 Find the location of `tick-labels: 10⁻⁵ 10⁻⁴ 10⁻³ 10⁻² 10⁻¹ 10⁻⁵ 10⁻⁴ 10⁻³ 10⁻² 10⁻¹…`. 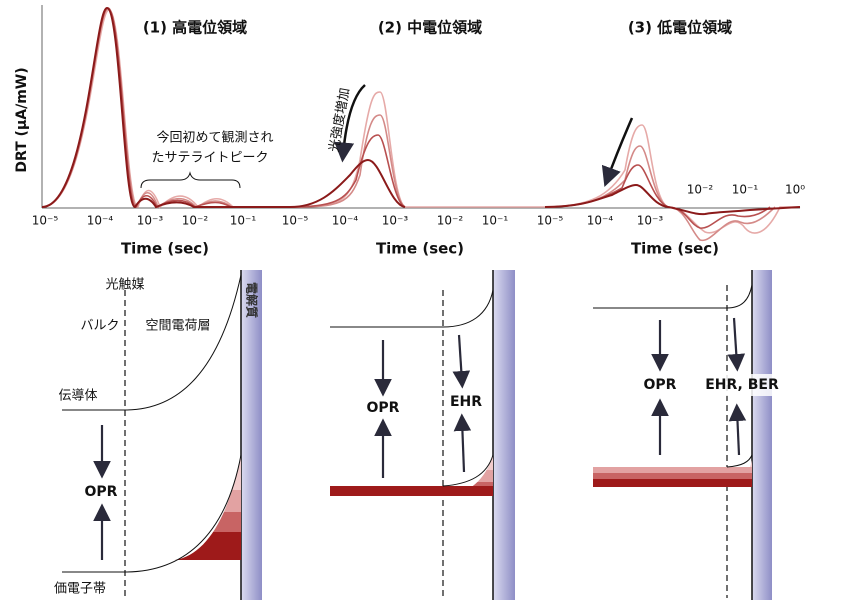

tick-labels: 10⁻⁵ 10⁻⁴ 10⁻³ 10⁻² 10⁻¹ 10⁻⁵ 10⁻⁴ 10⁻³ 10⁻² 10⁻¹… is located at coordinates (418, 205).